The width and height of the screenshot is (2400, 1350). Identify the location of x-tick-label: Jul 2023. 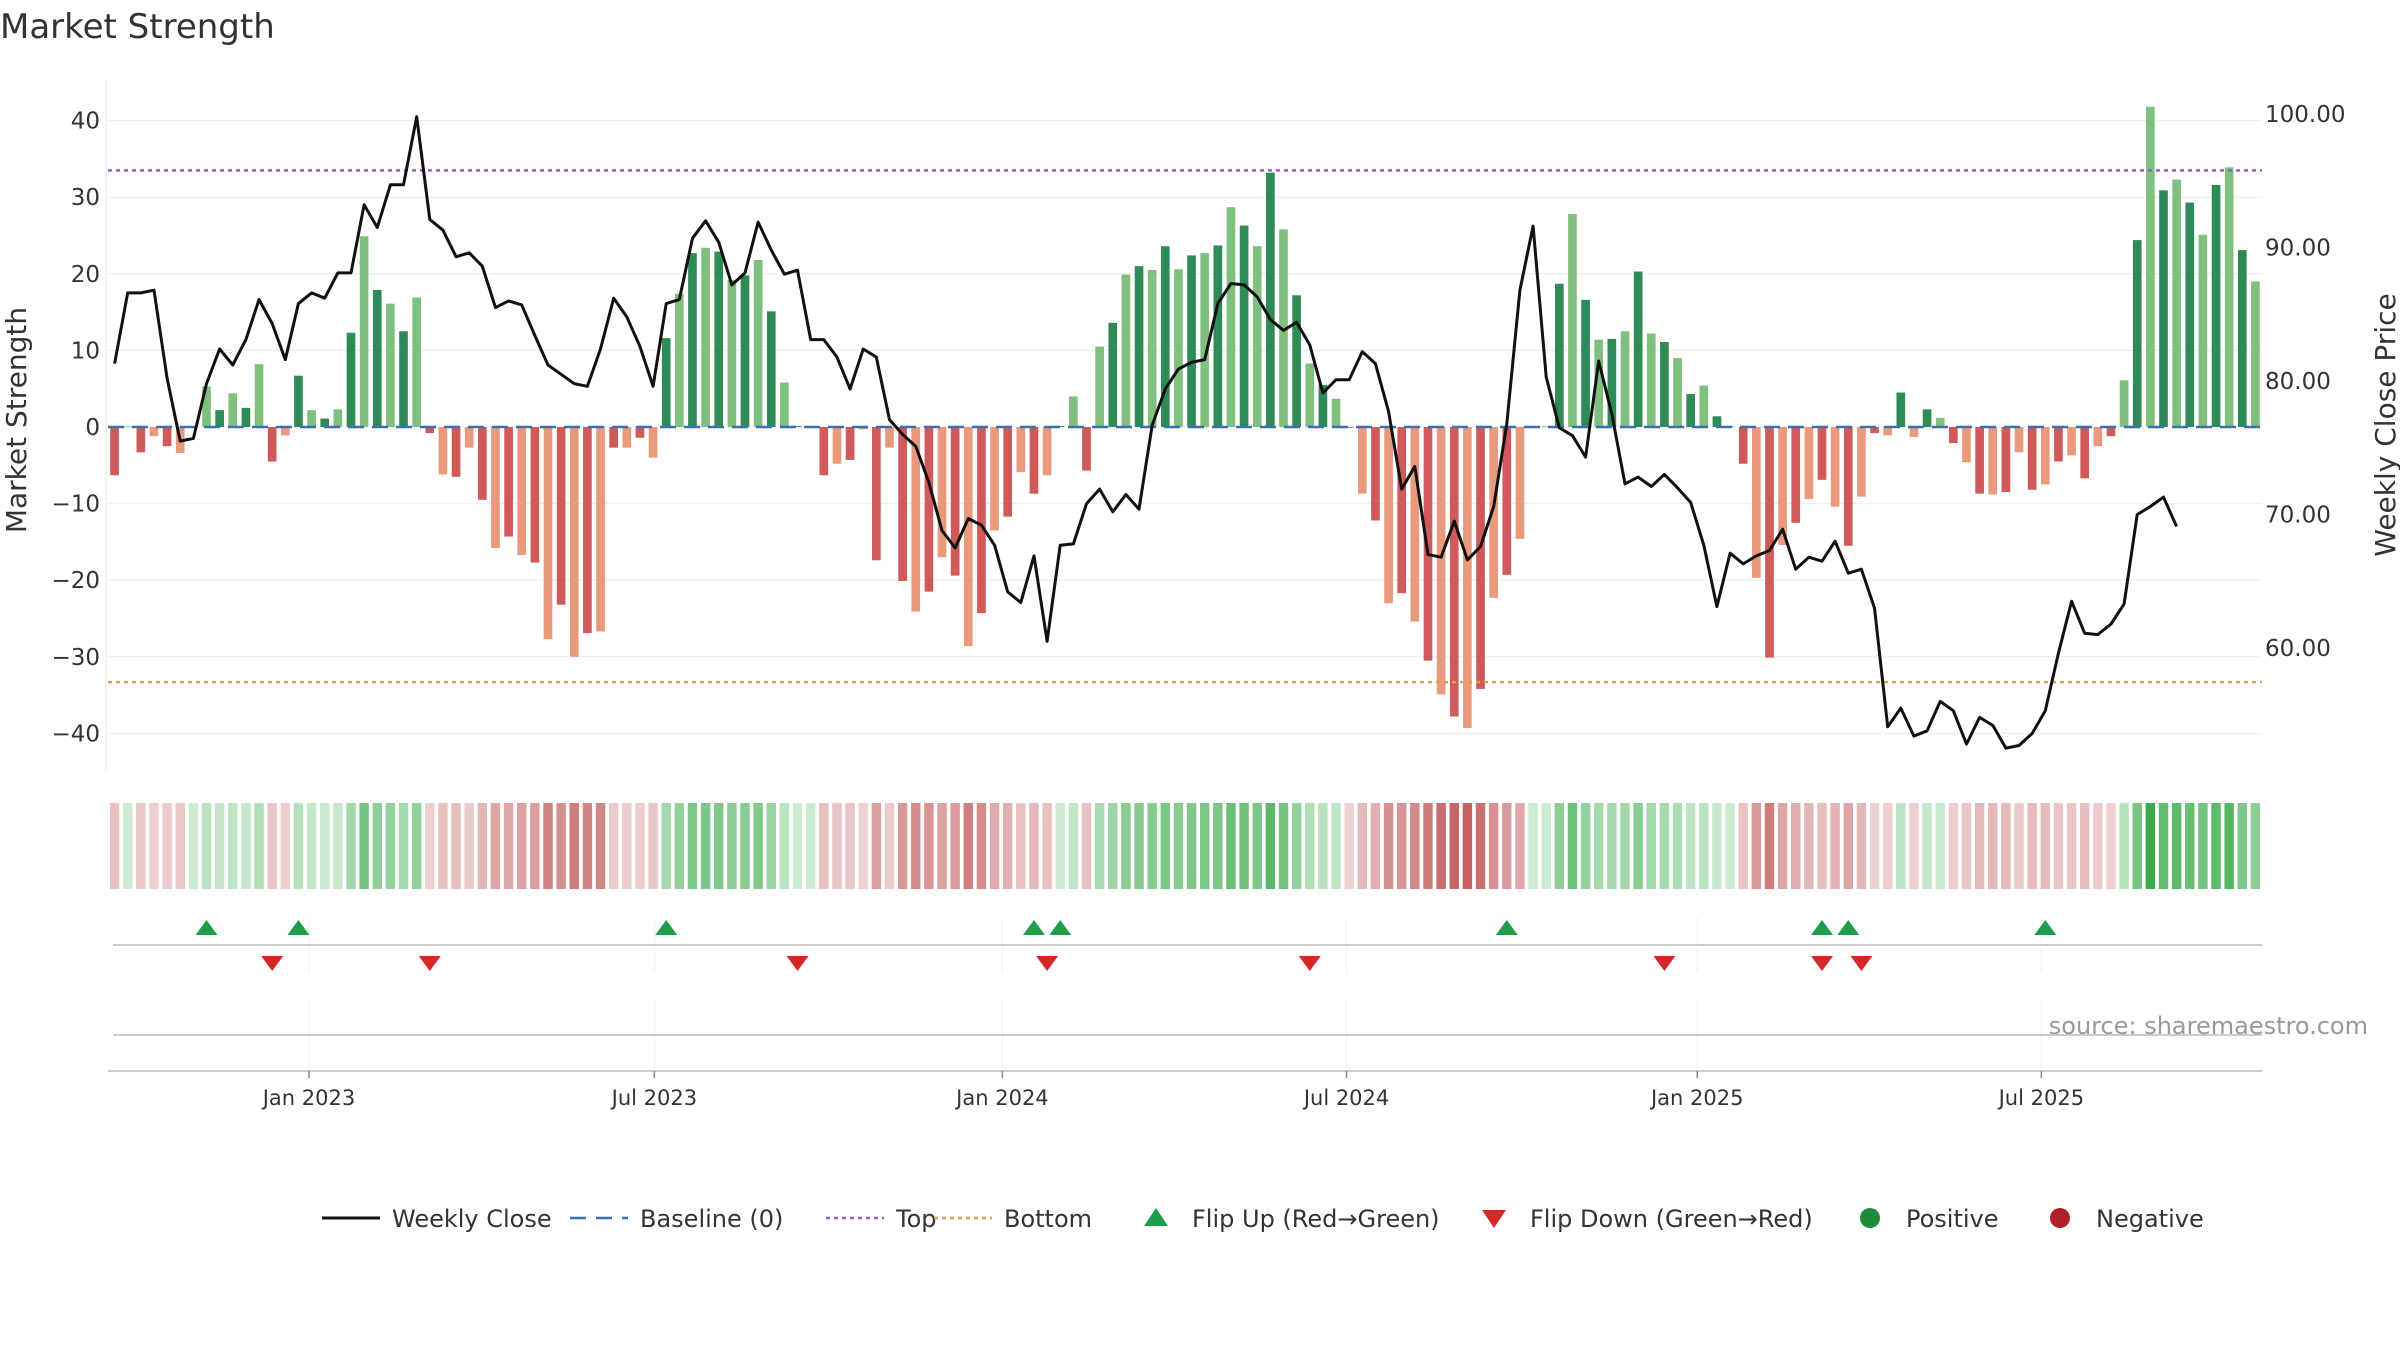
(653, 1098).